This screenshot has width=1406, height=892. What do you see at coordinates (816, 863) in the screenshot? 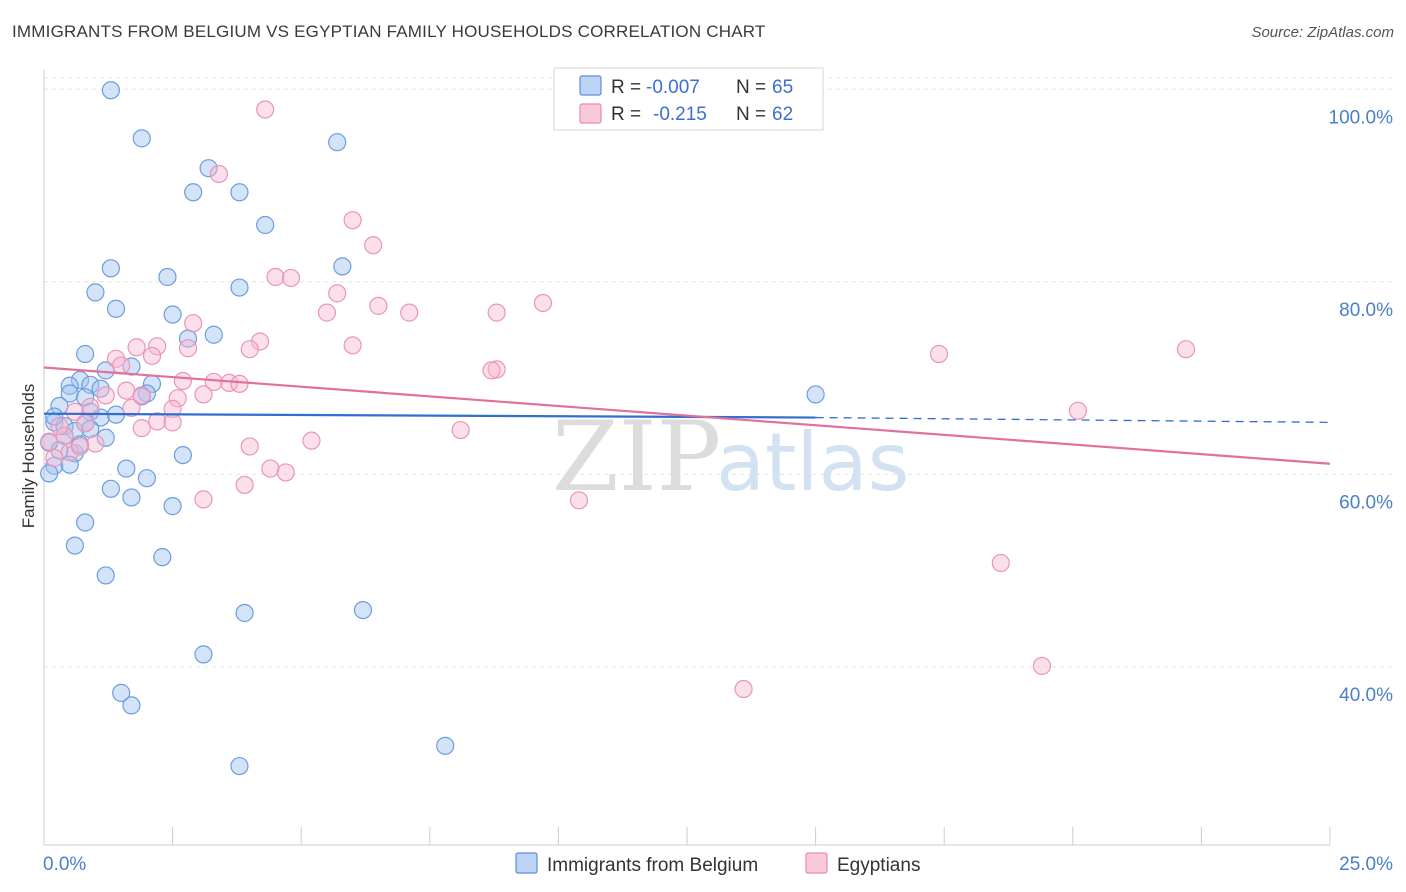
I see `bottom-legend-swatch-egyptians` at bounding box center [816, 863].